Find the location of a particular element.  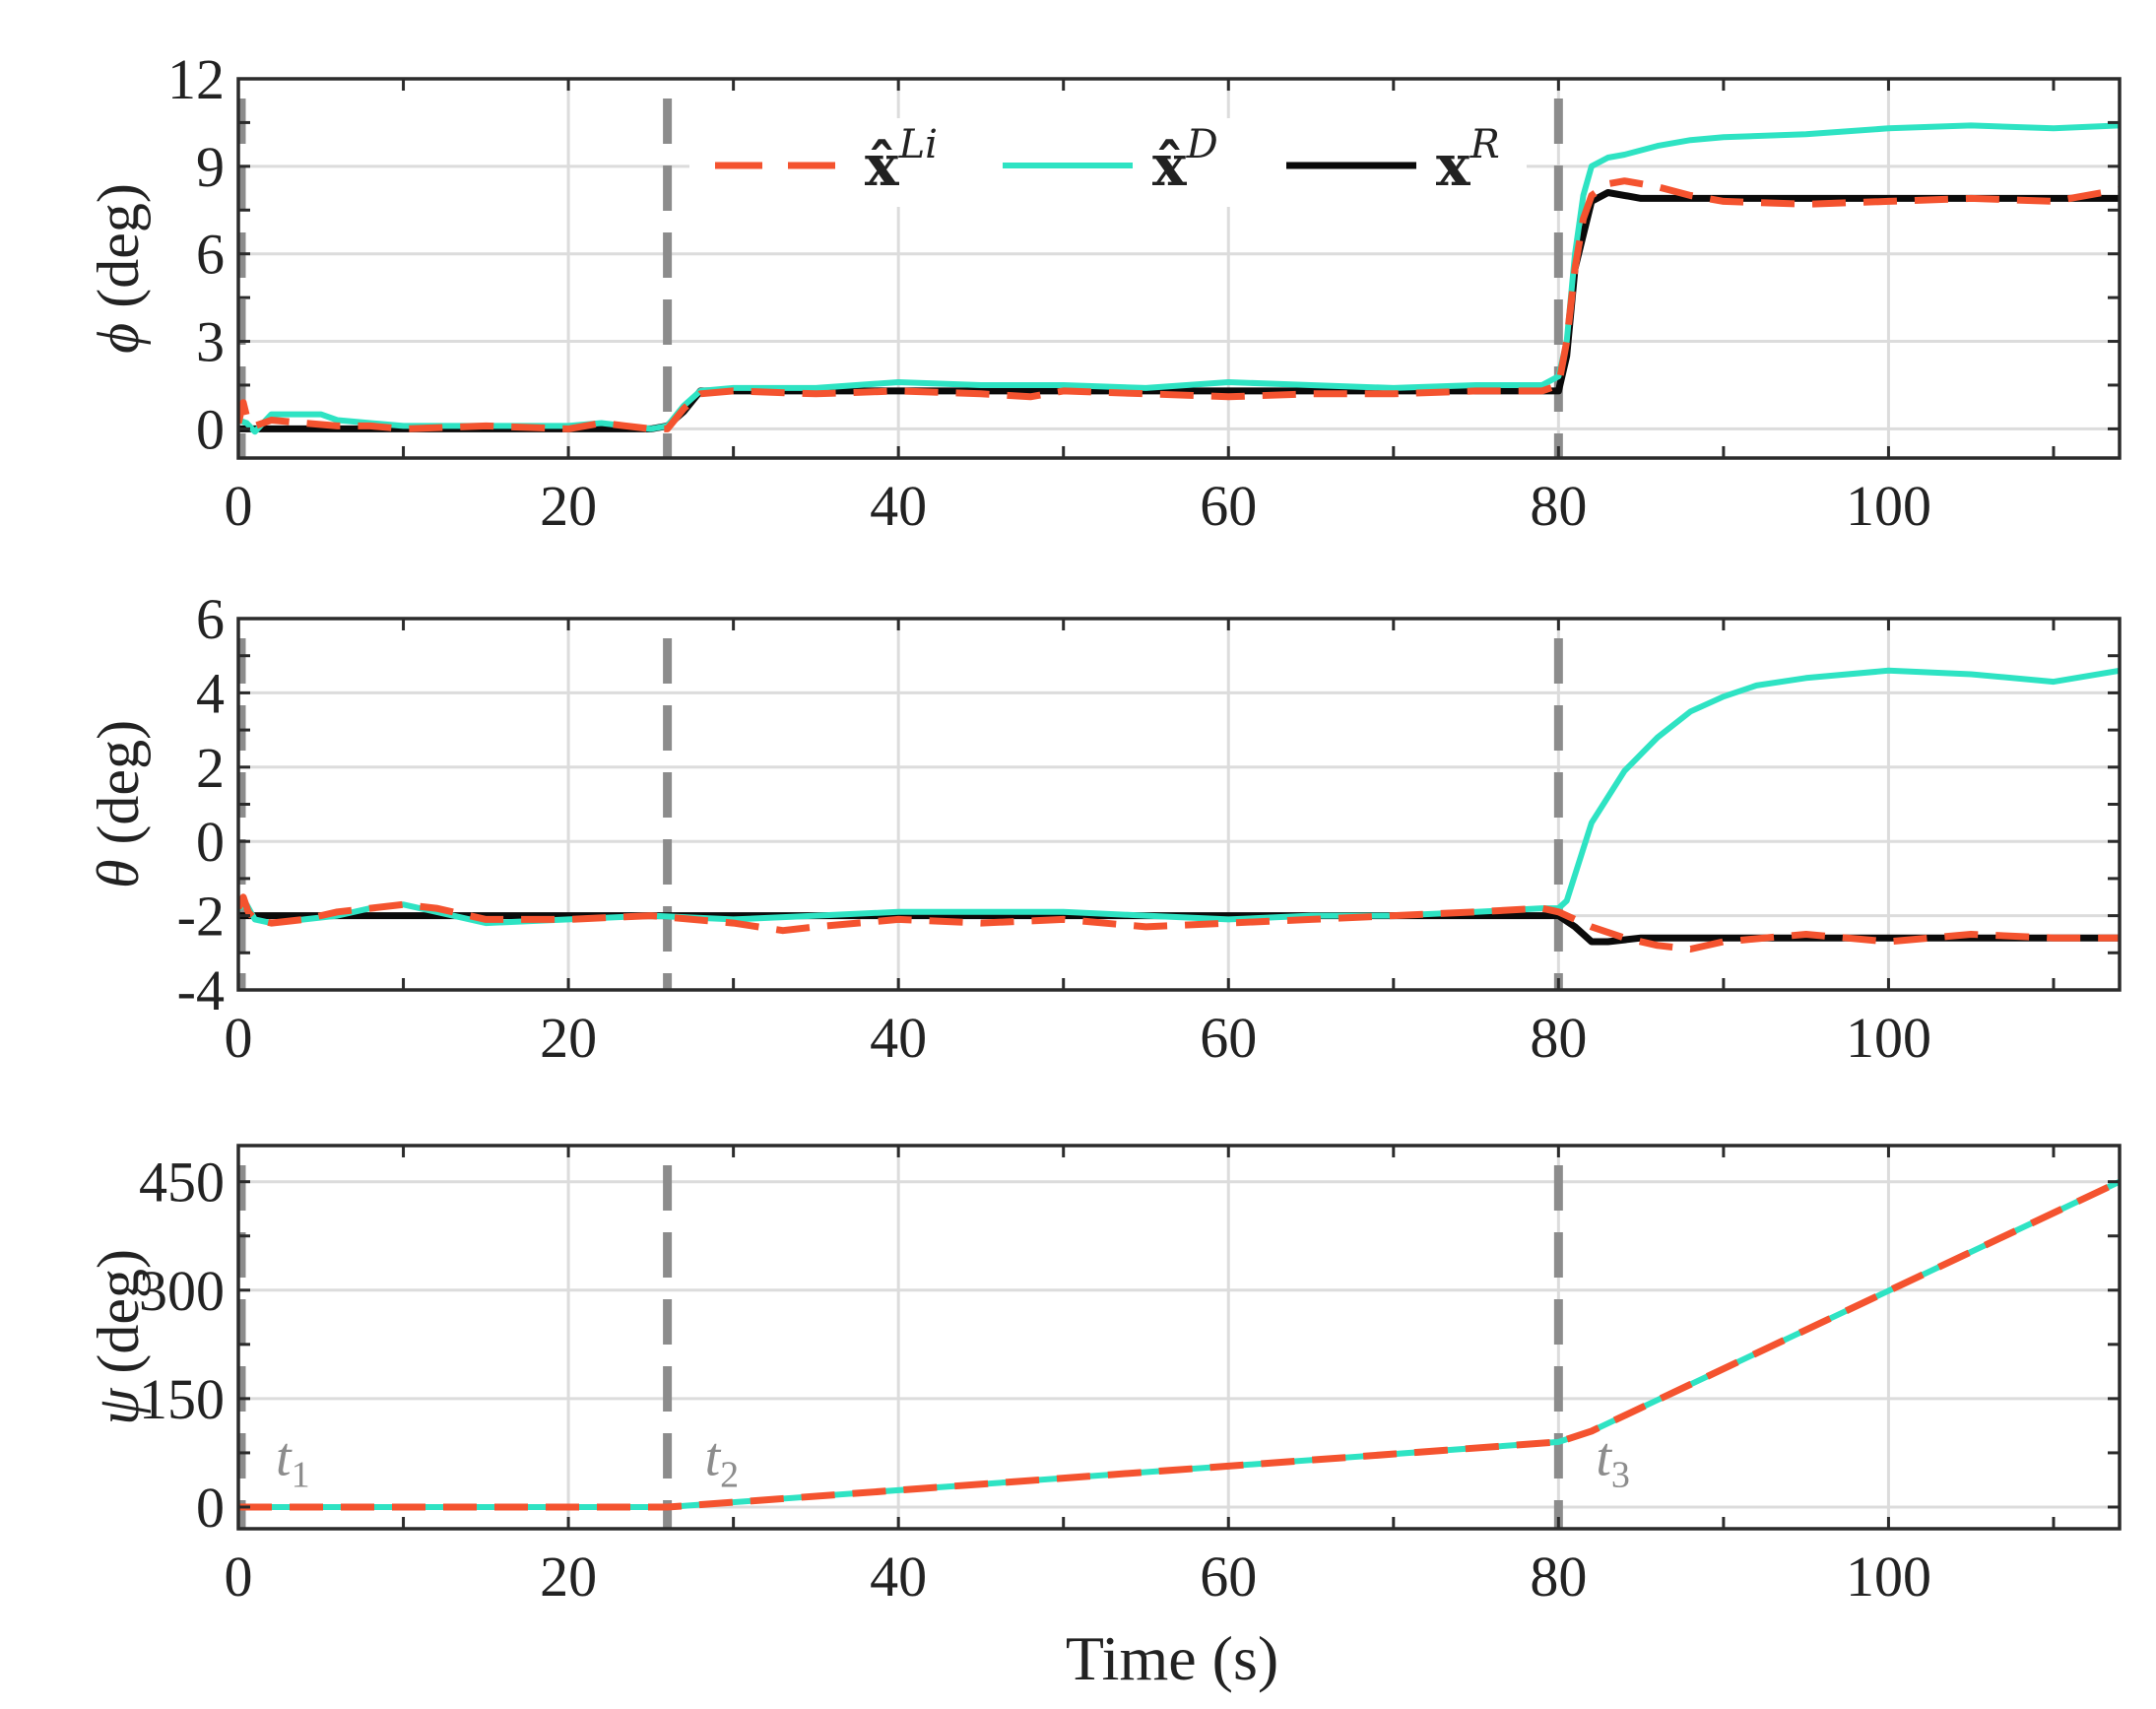

y-axis-label: ψ (deg) is located at coordinates (119, 1337).